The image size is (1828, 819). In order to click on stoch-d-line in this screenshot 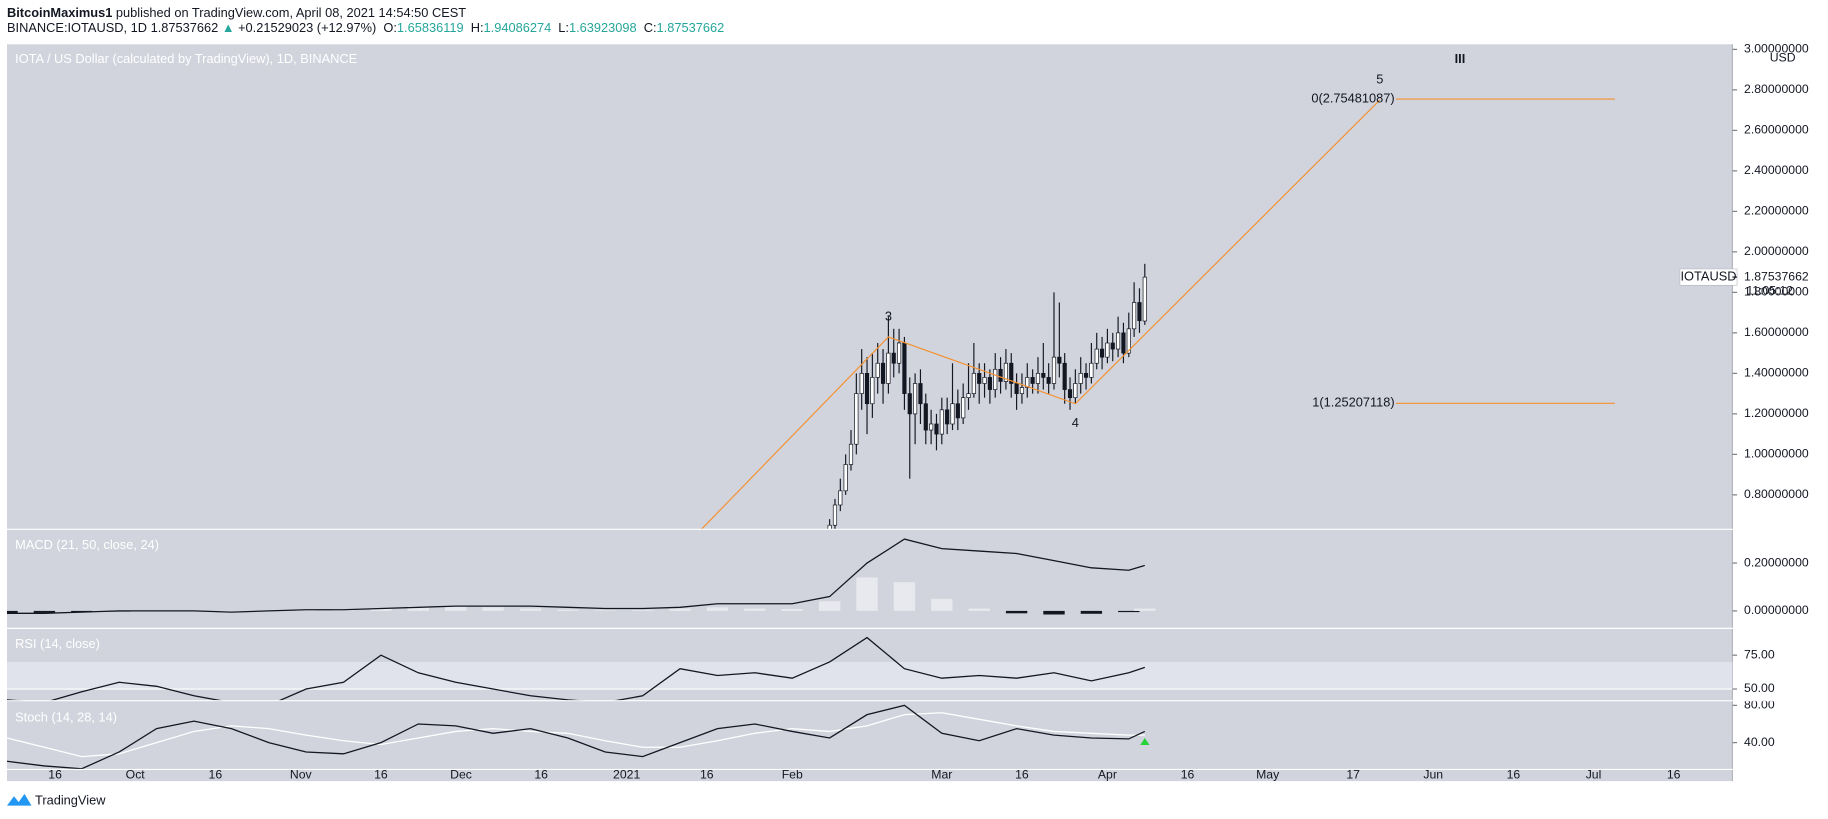, I will do `click(575, 735)`.